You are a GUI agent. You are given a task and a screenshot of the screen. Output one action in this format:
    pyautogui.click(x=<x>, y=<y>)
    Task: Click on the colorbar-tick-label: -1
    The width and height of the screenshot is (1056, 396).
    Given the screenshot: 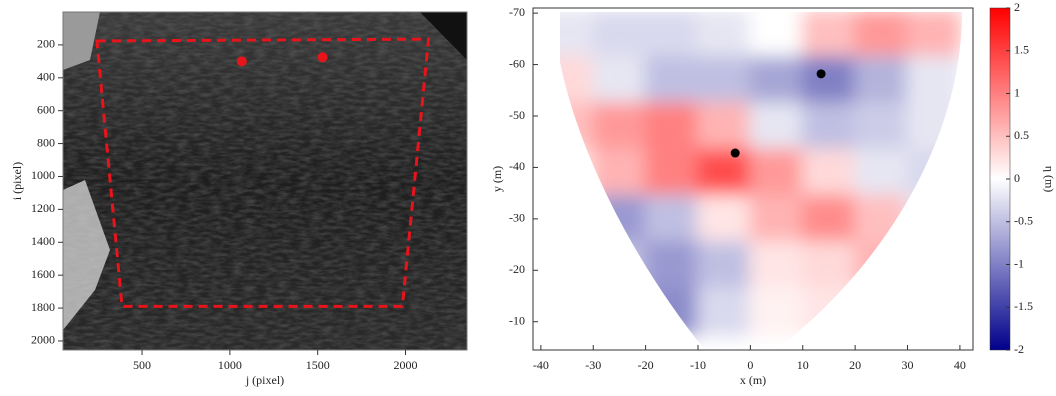 What is the action you would take?
    pyautogui.click(x=1019, y=263)
    